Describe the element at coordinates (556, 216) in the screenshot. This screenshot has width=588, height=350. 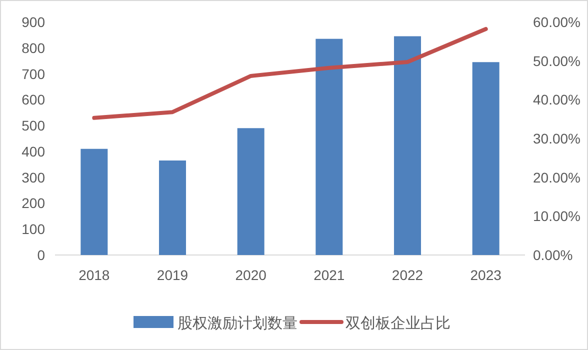
I see `y2-tick-label: 10.00%` at that location.